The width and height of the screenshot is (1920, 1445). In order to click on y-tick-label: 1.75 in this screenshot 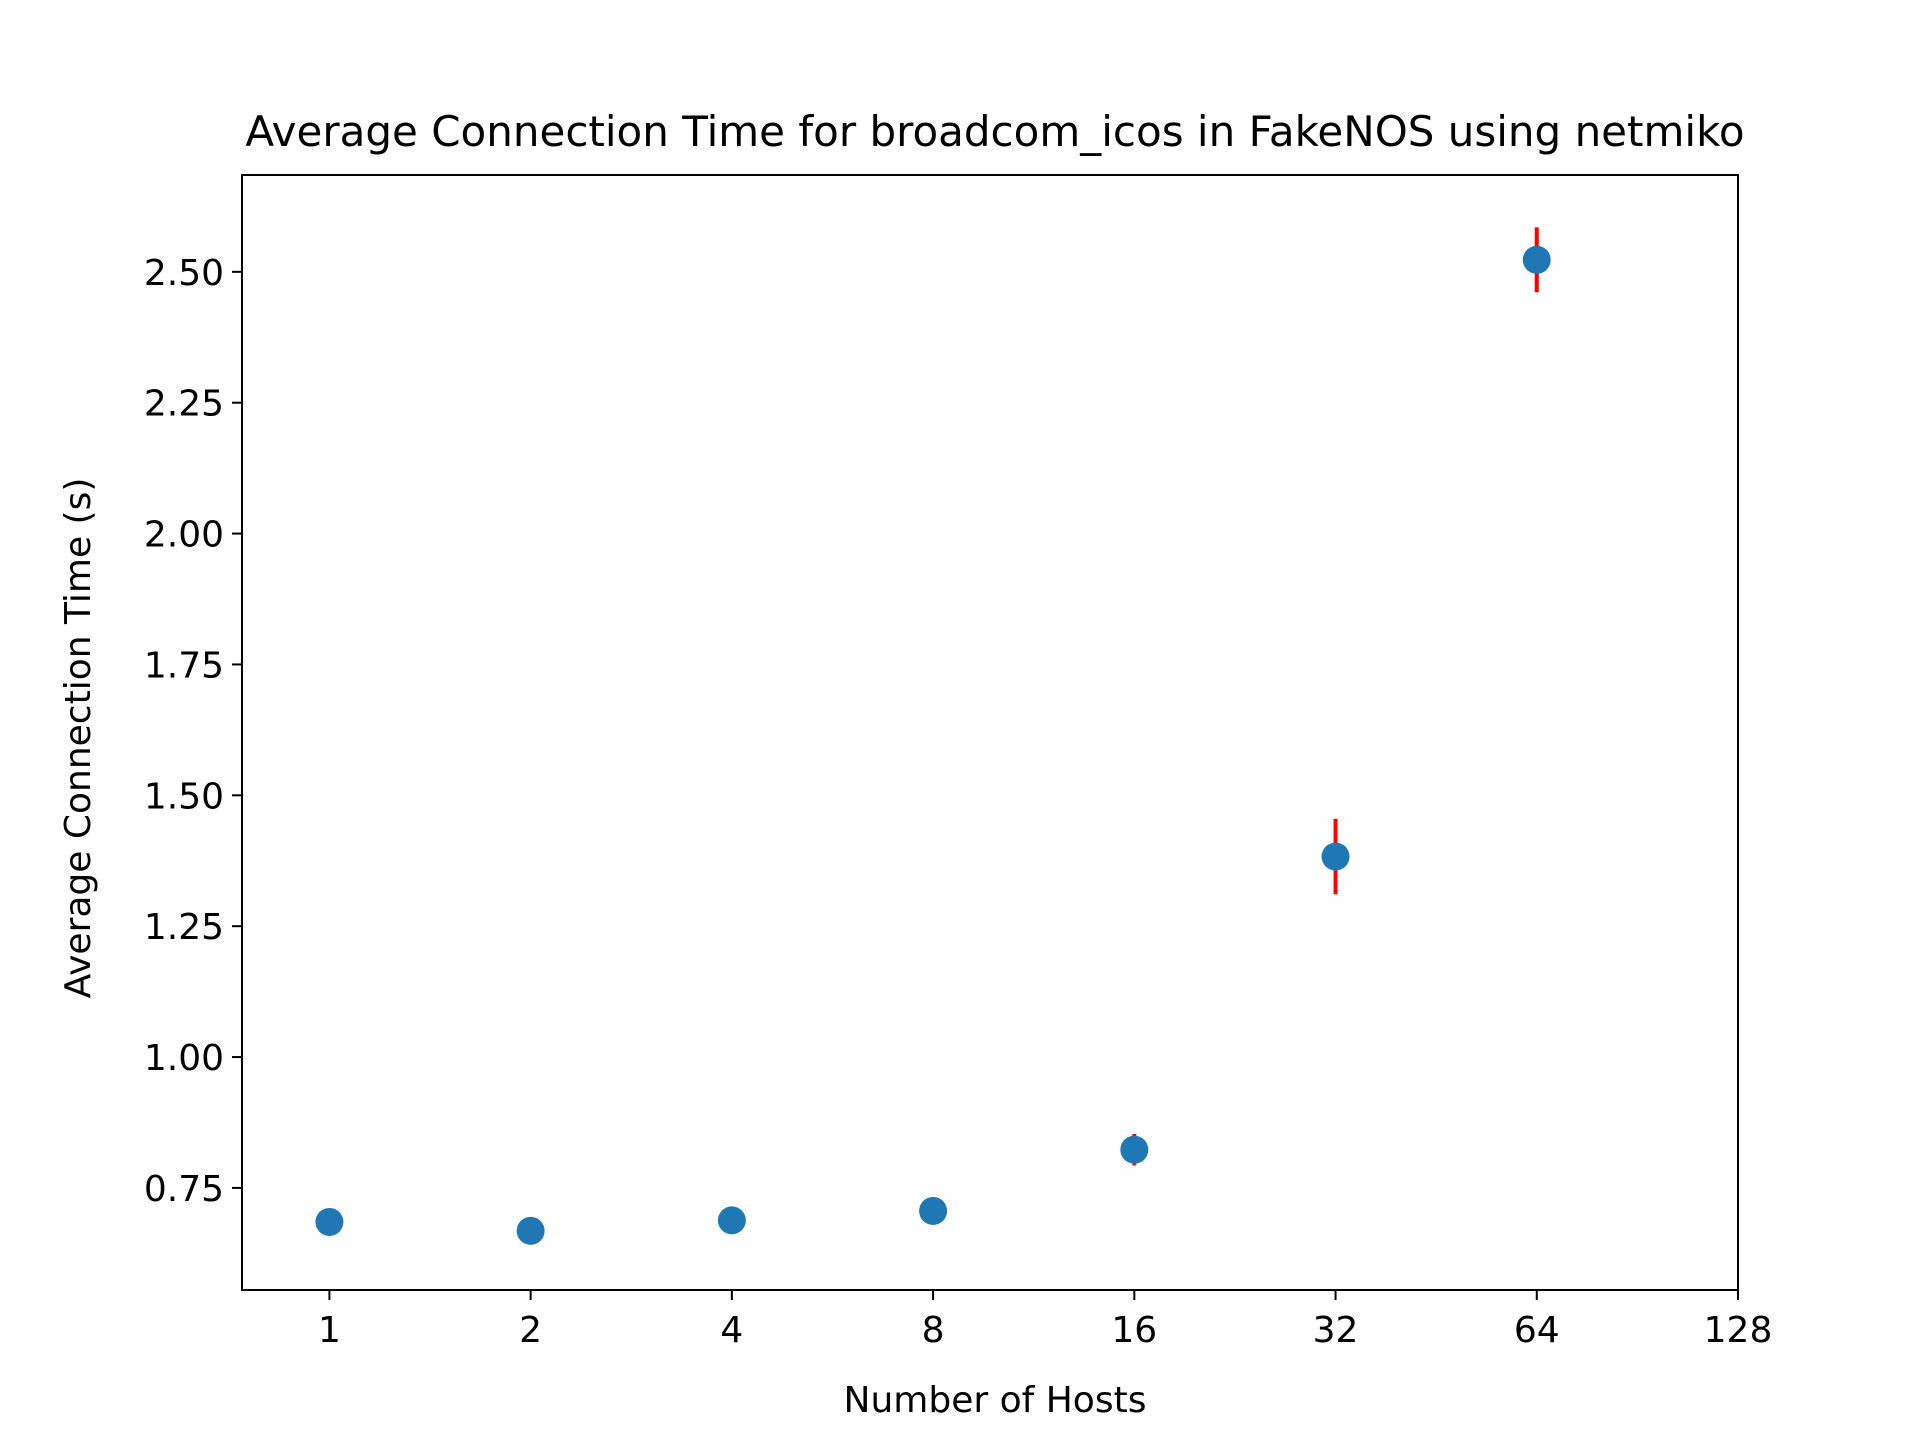, I will do `click(184, 665)`.